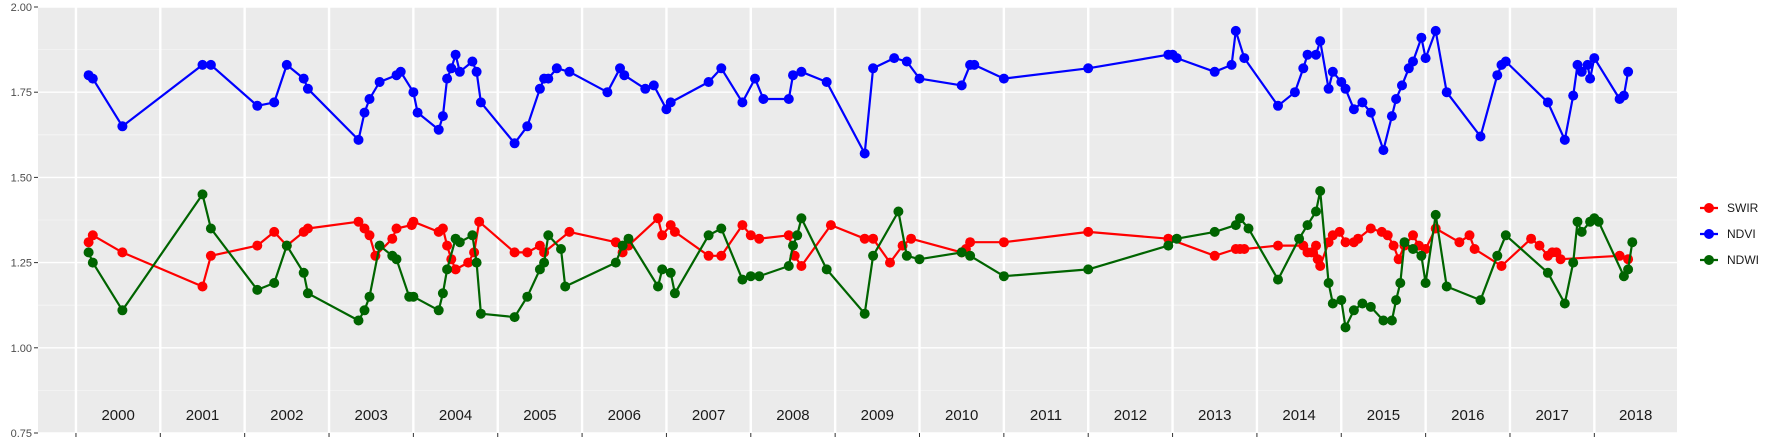 Image resolution: width=1773 pixels, height=447 pixels. Describe the element at coordinates (202, 415) in the screenshot. I see `year-label: 2001` at that location.